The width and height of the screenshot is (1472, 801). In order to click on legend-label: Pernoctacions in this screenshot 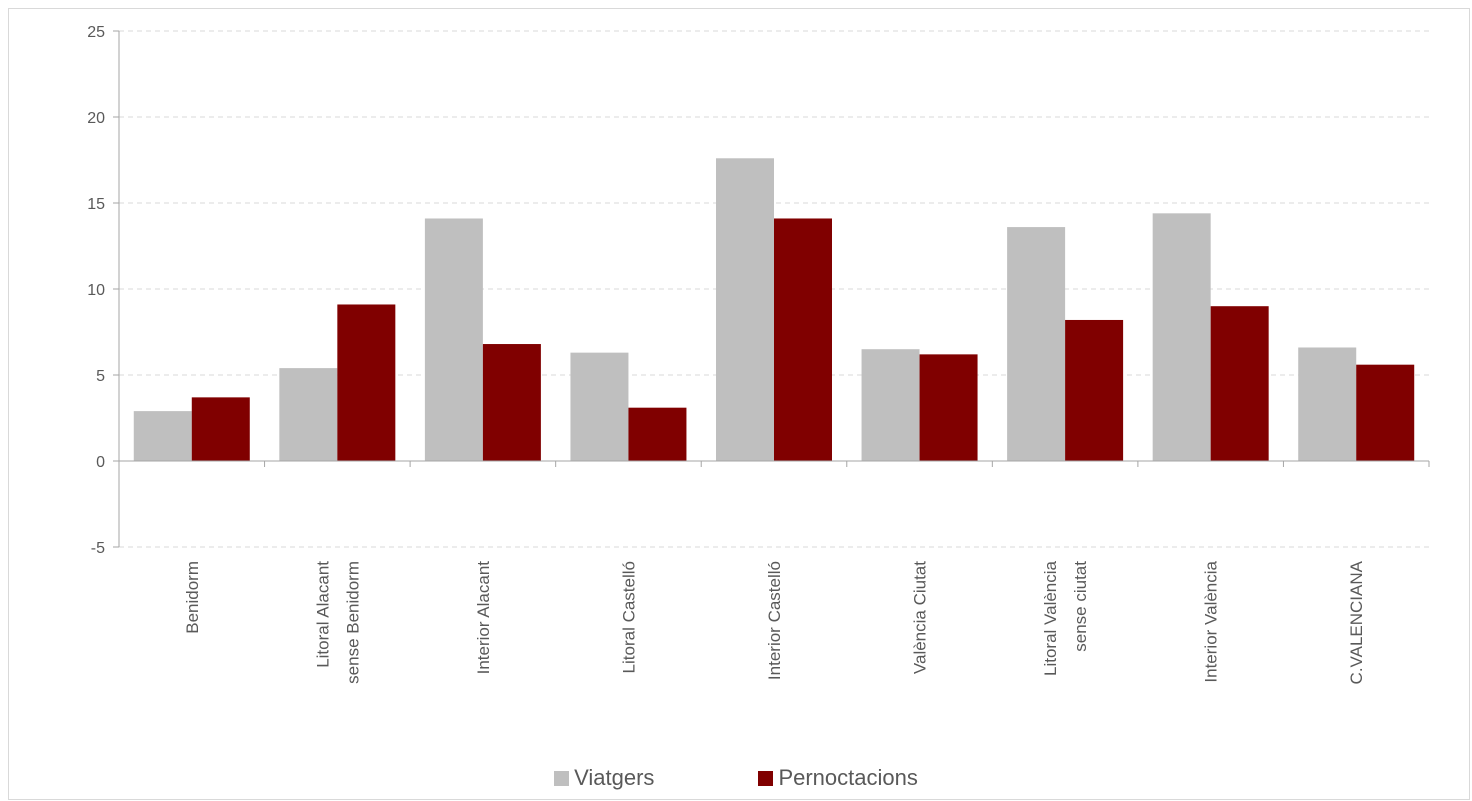, I will do `click(848, 777)`.